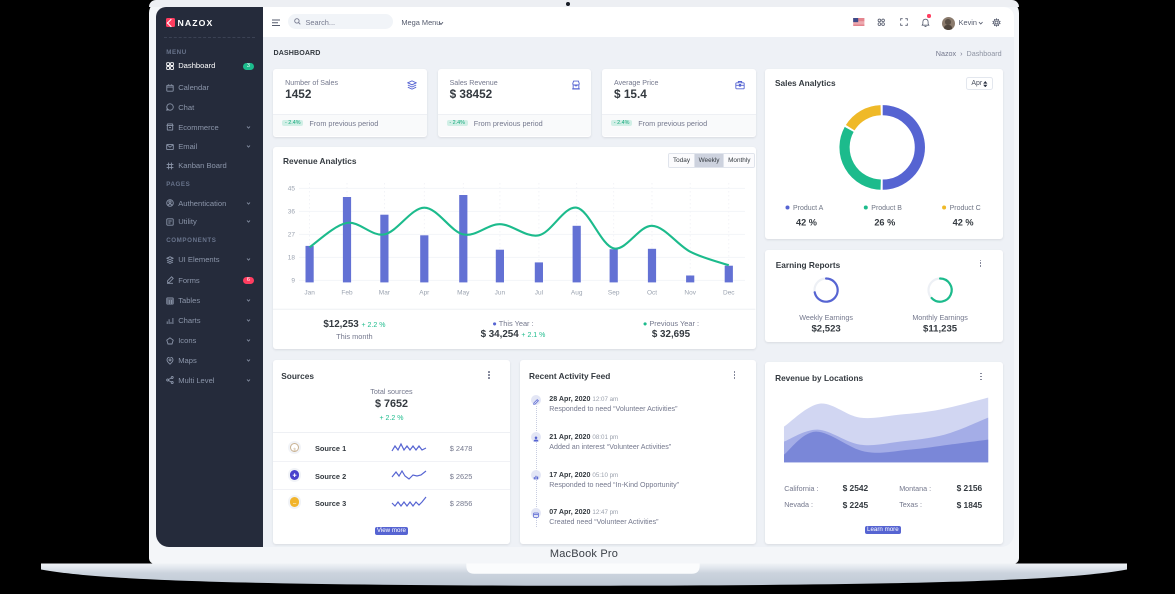  Describe the element at coordinates (885, 222) in the screenshot. I see `svg-text: 26 %` at that location.